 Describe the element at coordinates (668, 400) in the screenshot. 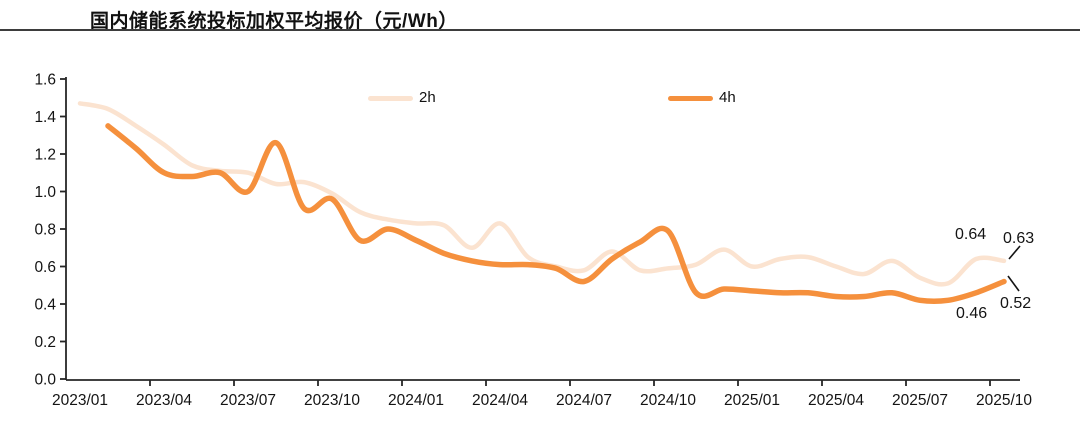

I see `x-tick-label: 2024/10` at that location.